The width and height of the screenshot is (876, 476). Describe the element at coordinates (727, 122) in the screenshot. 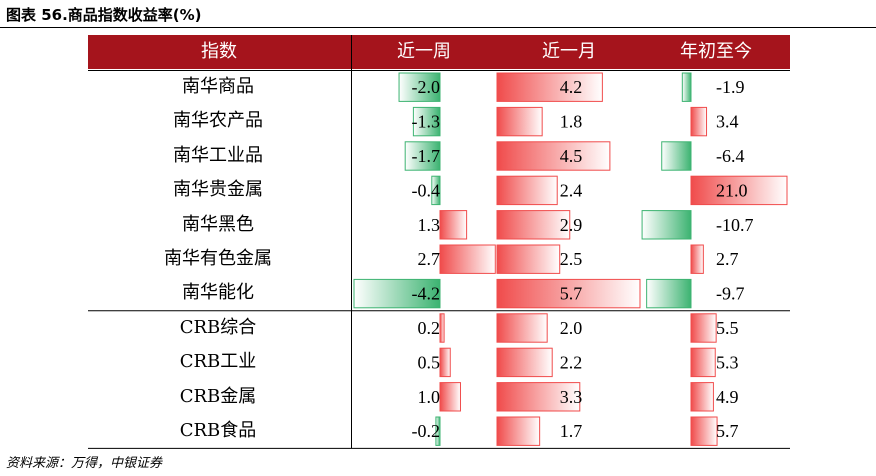

I see `ytd-value: 3.4` at that location.